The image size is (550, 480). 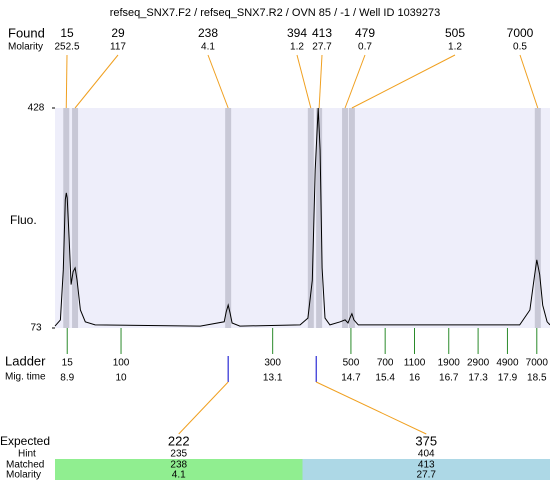 I want to click on ladder-time: 15.4, so click(x=385, y=378).